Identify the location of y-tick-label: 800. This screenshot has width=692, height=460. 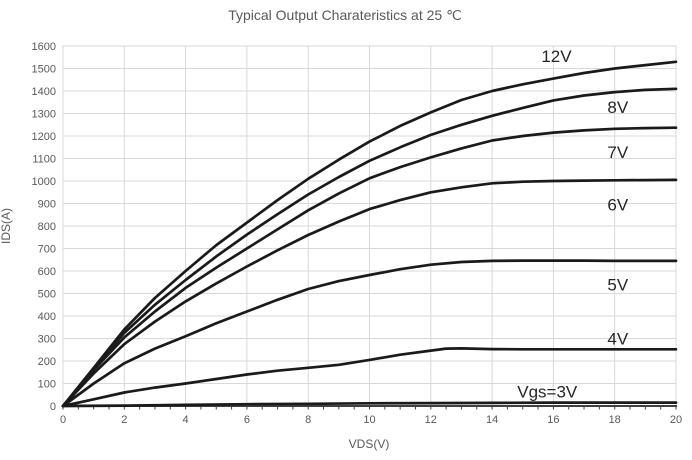
(47, 227).